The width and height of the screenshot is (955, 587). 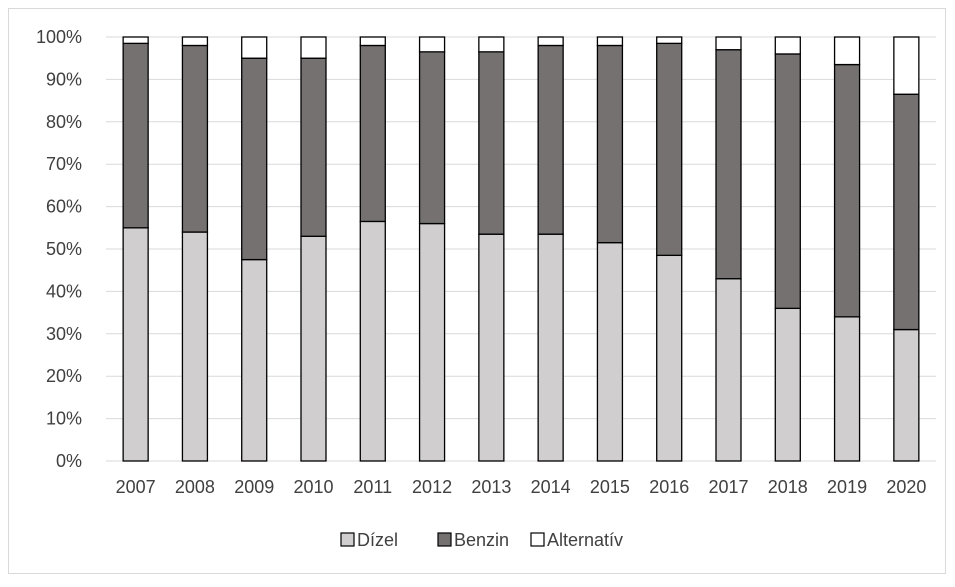 What do you see at coordinates (64, 334) in the screenshot?
I see `y-tick-label: 30%` at bounding box center [64, 334].